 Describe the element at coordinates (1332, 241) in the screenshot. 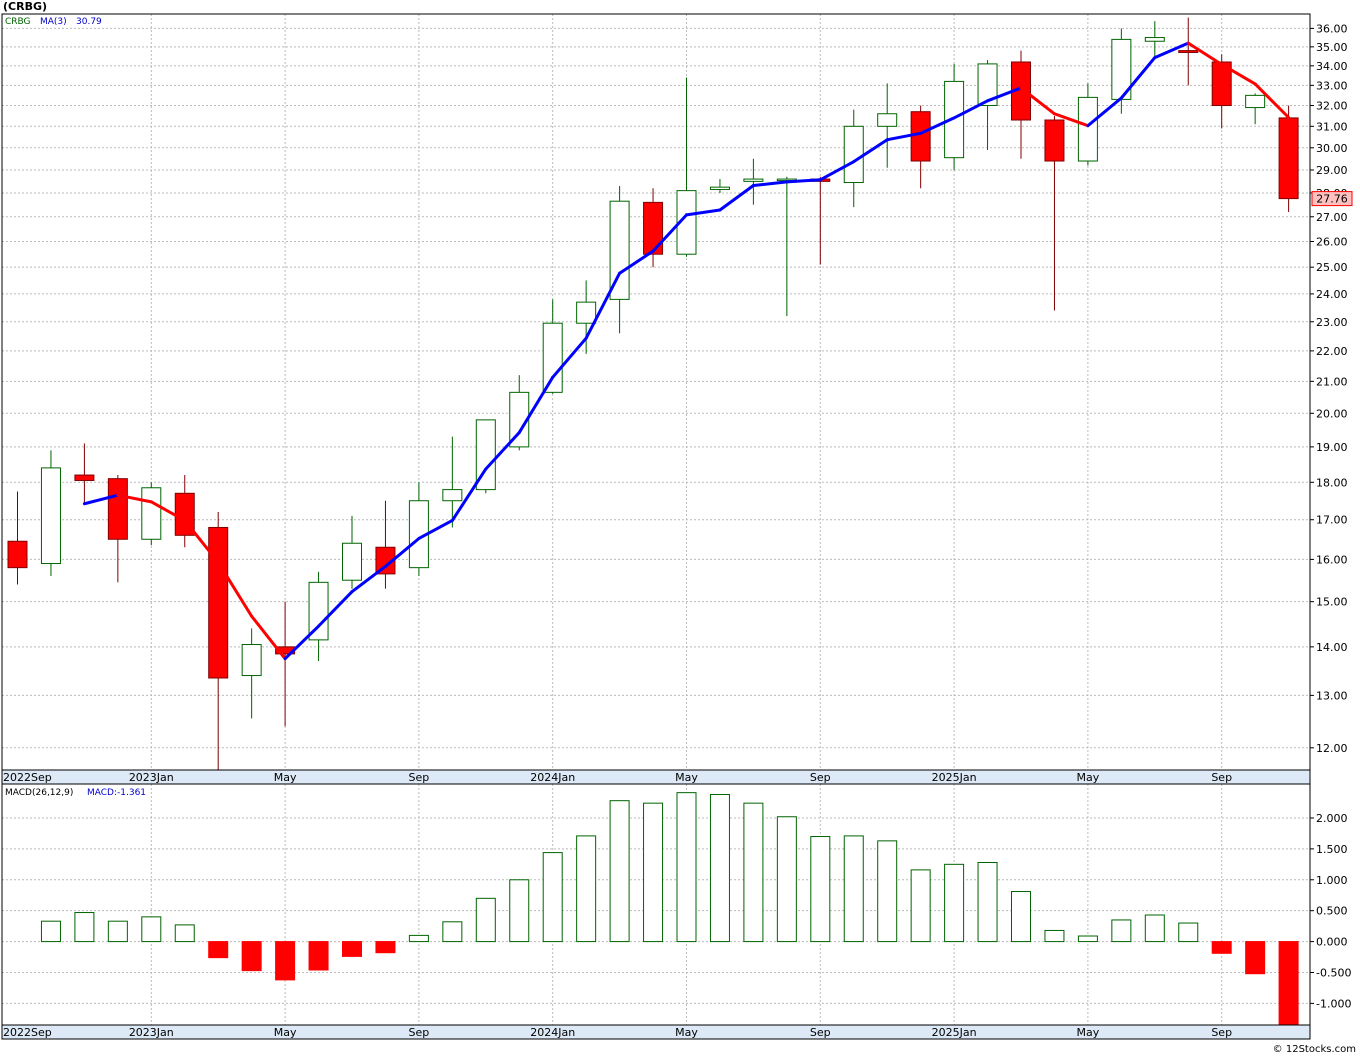

I see `price-tick-label: 26.00` at that location.